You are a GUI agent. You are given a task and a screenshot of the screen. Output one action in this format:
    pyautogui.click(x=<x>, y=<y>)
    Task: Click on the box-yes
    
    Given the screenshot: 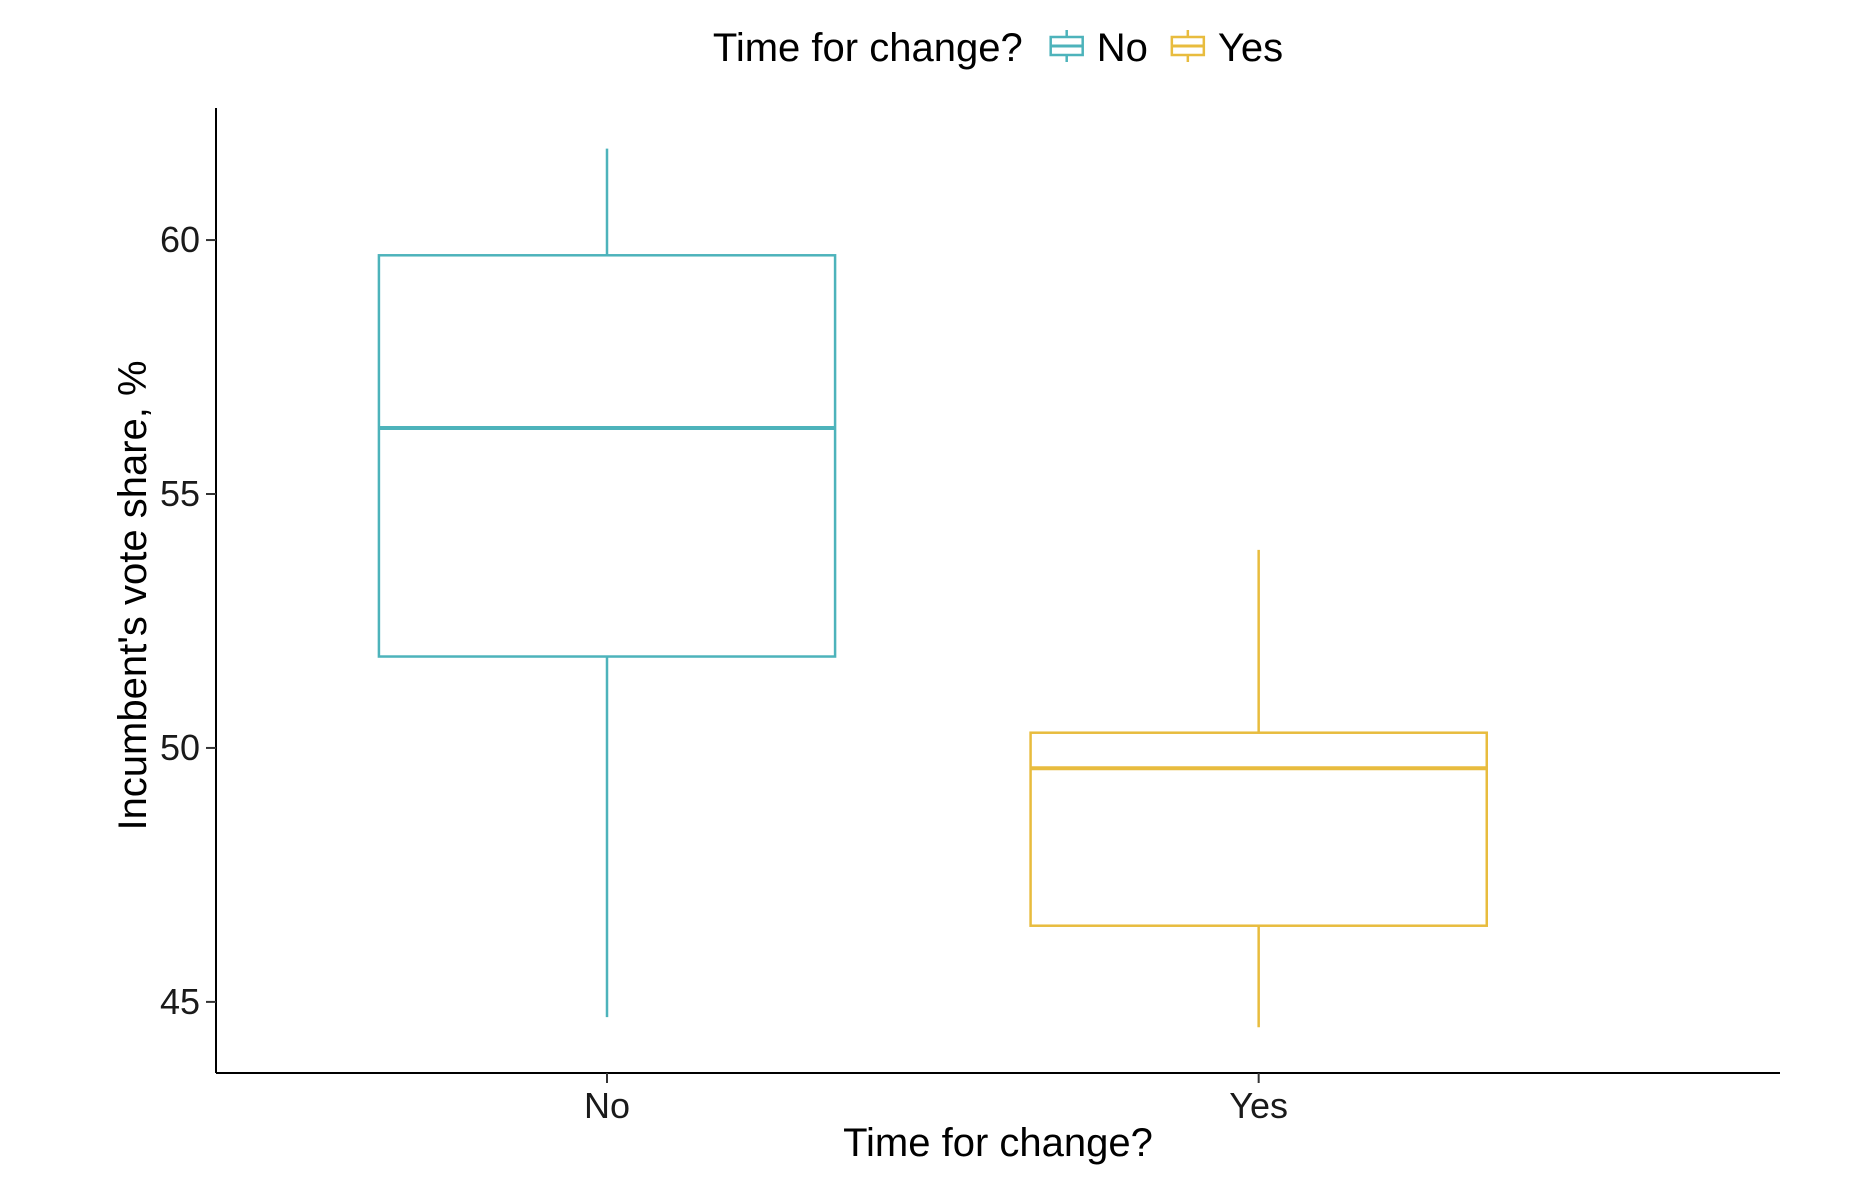 What is the action you would take?
    pyautogui.click(x=1259, y=788)
    